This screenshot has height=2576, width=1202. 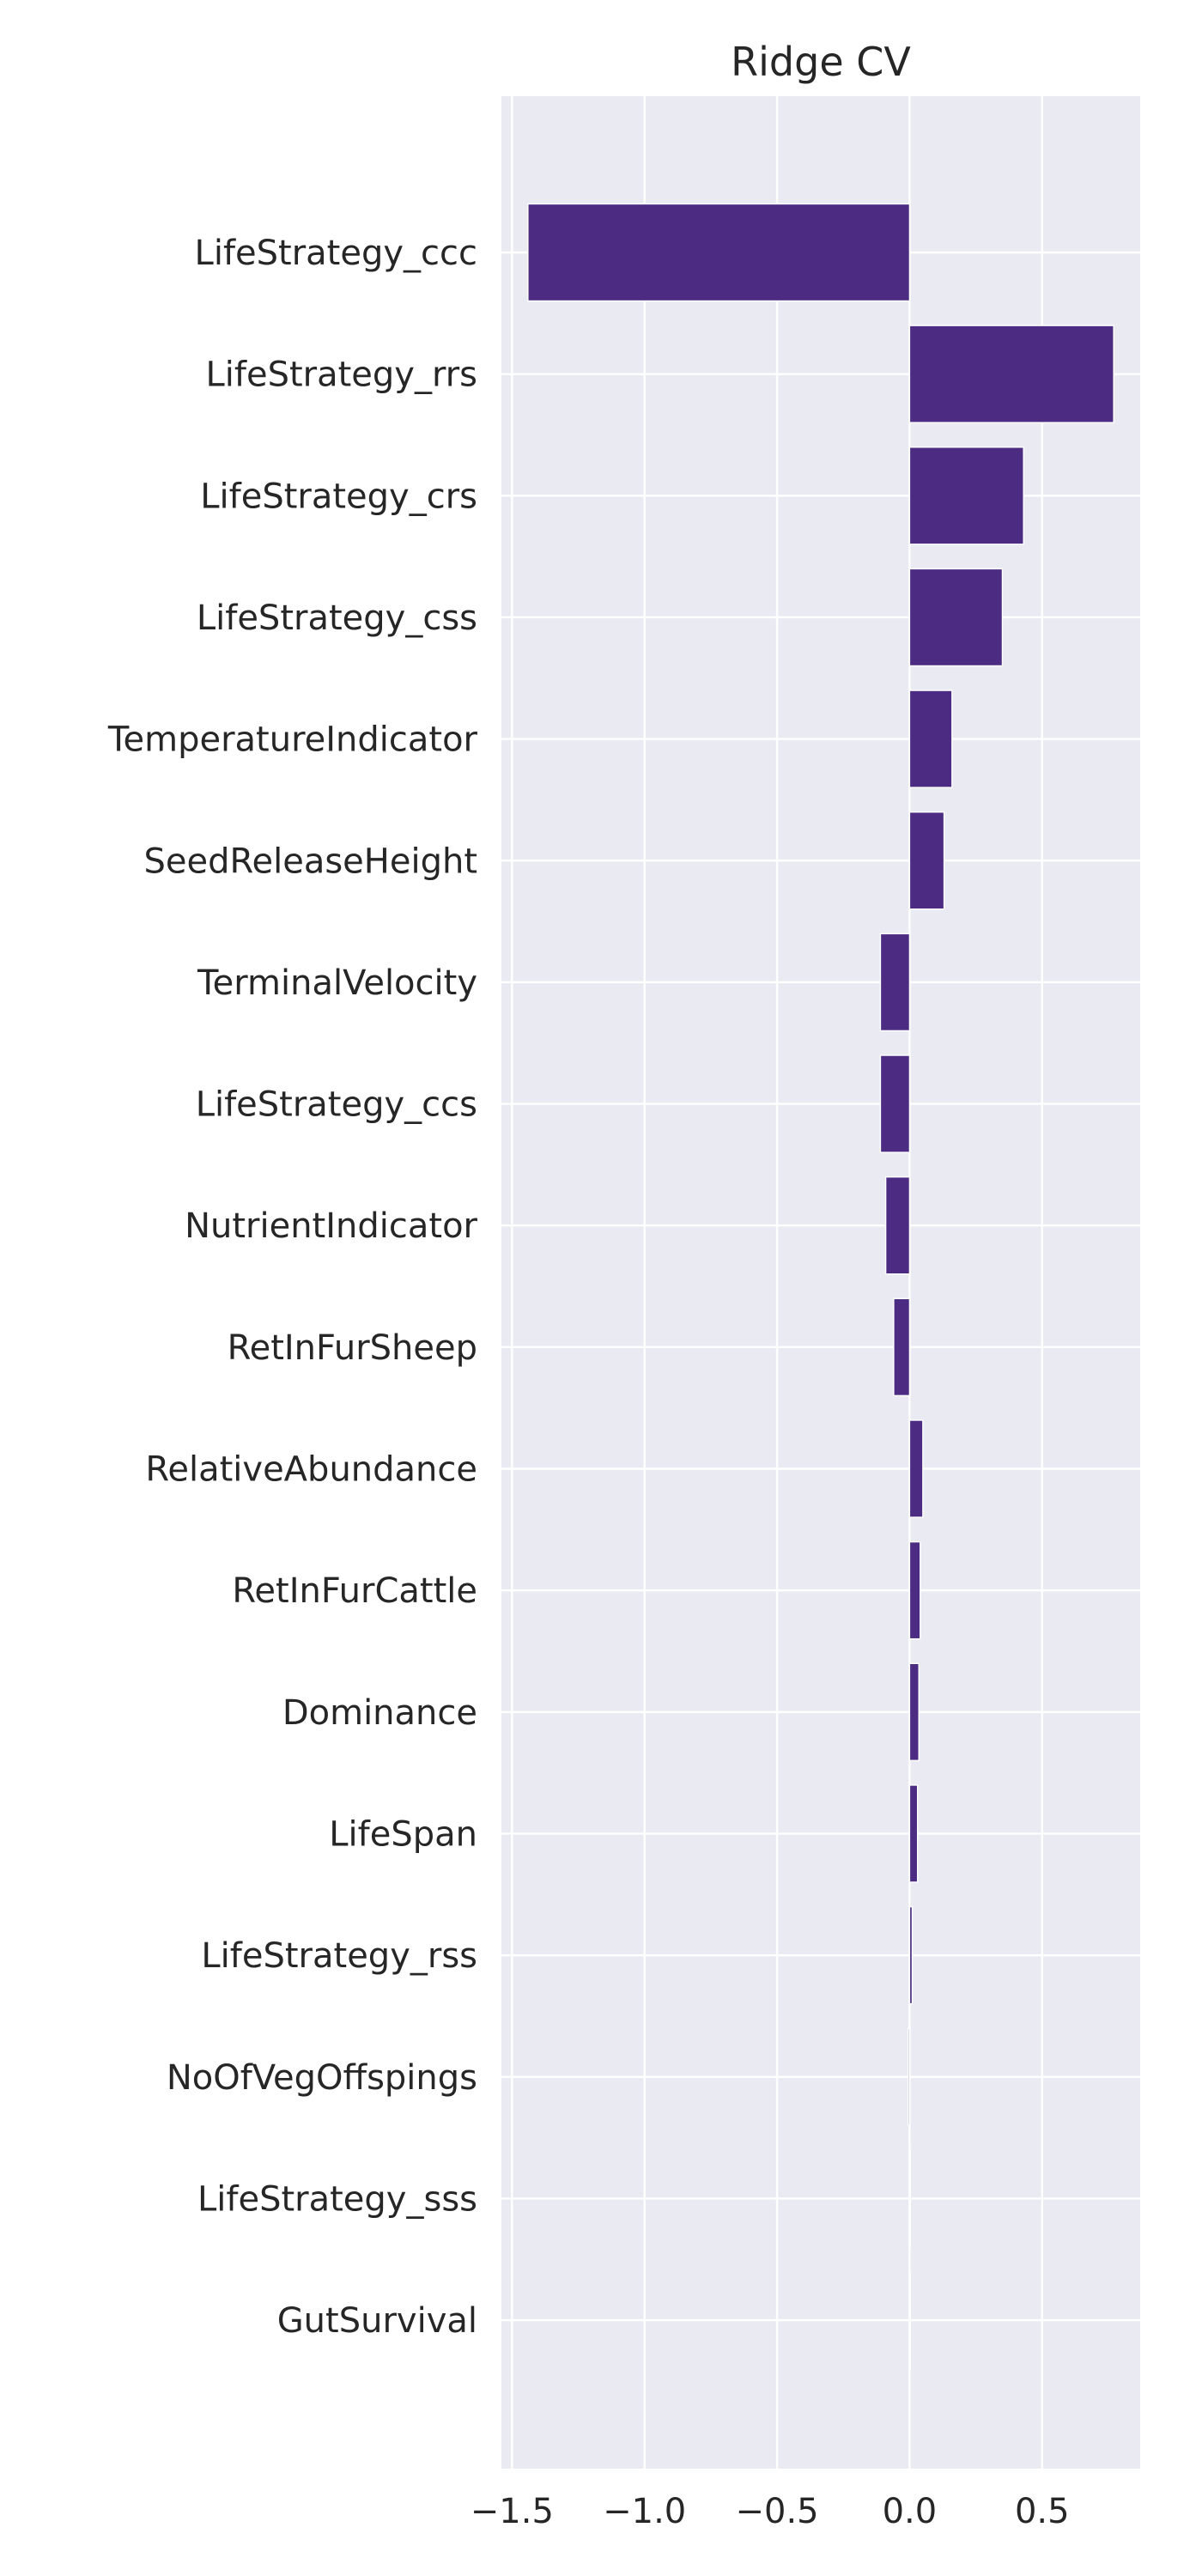 What do you see at coordinates (895, 1103) in the screenshot?
I see `bar-LifeStrategy_ccs` at bounding box center [895, 1103].